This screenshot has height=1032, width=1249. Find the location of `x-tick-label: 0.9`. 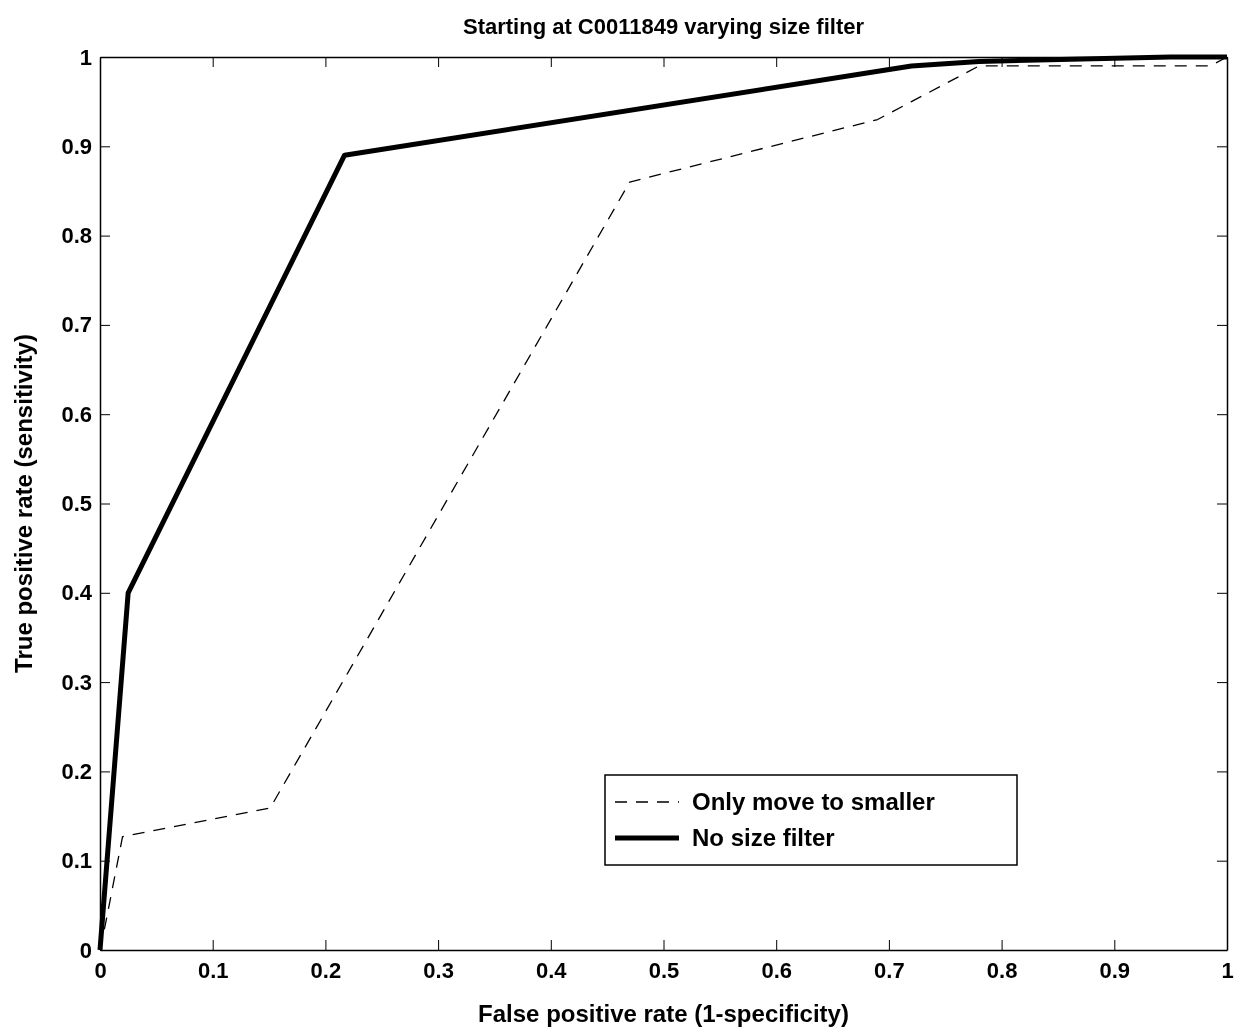

x-tick-label: 0.9 is located at coordinates (1115, 970).